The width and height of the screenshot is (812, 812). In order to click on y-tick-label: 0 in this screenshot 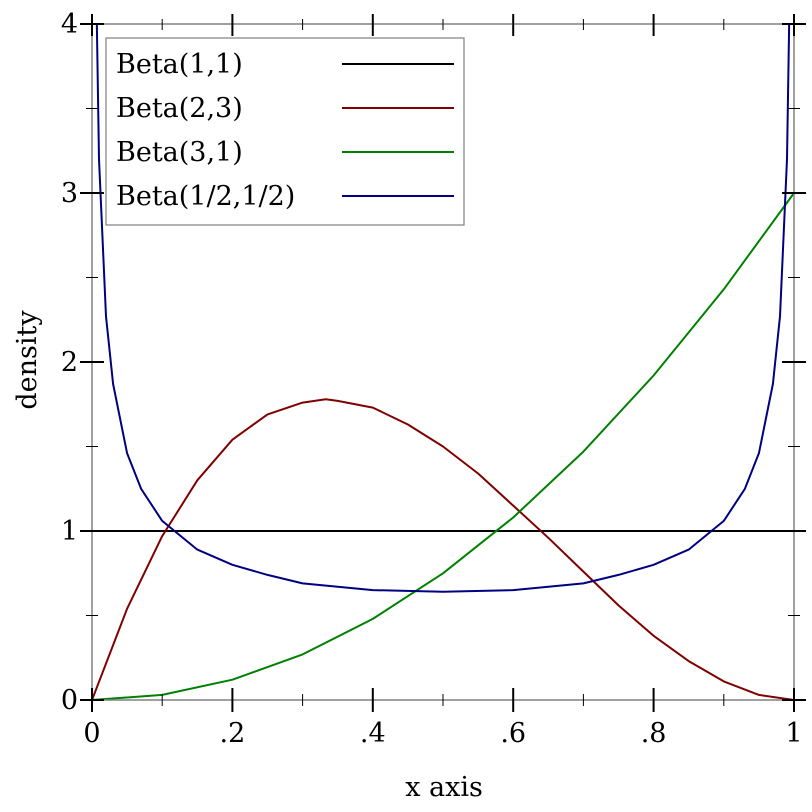, I will do `click(69, 700)`.